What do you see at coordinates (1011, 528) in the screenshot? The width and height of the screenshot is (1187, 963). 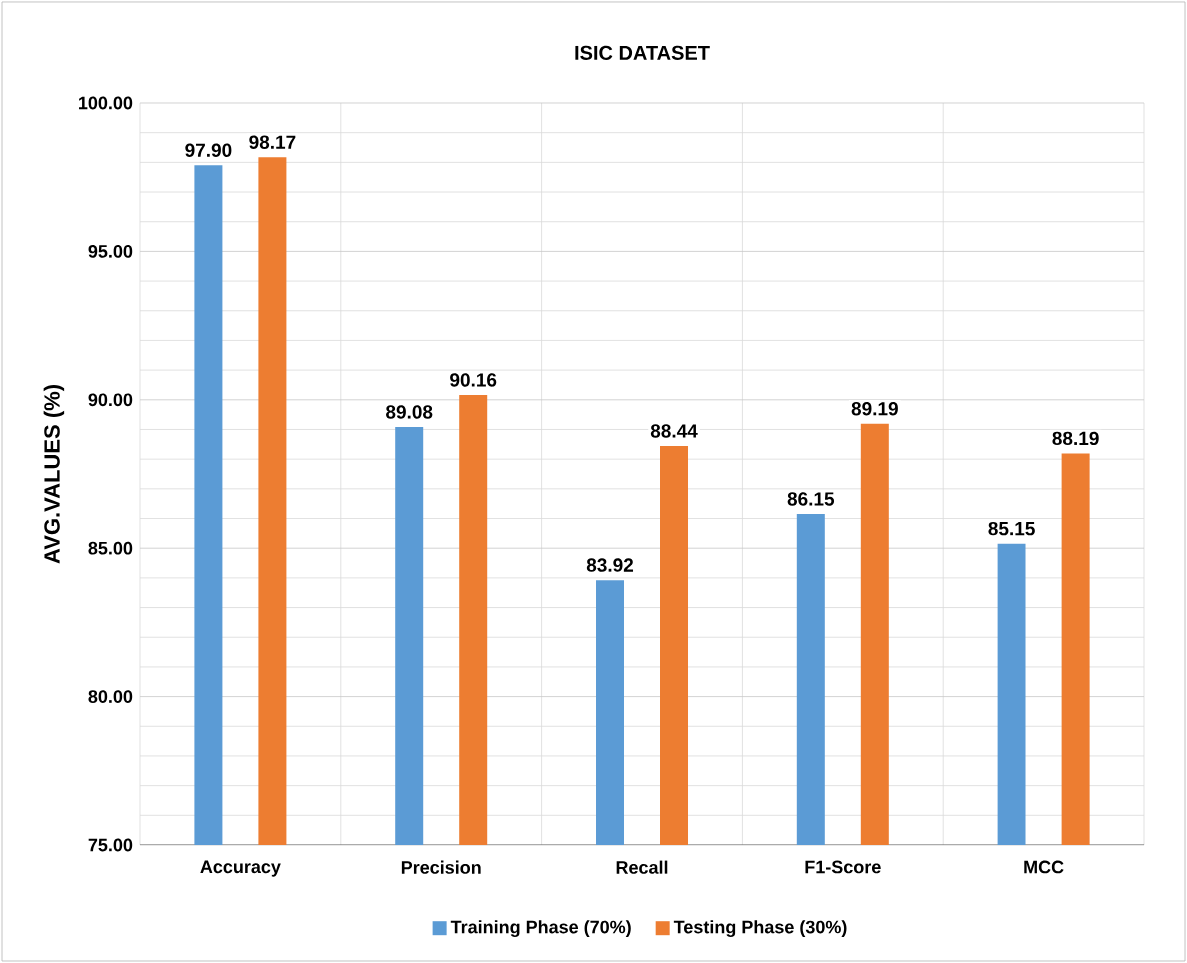 I see `data-label: 85.15` at bounding box center [1011, 528].